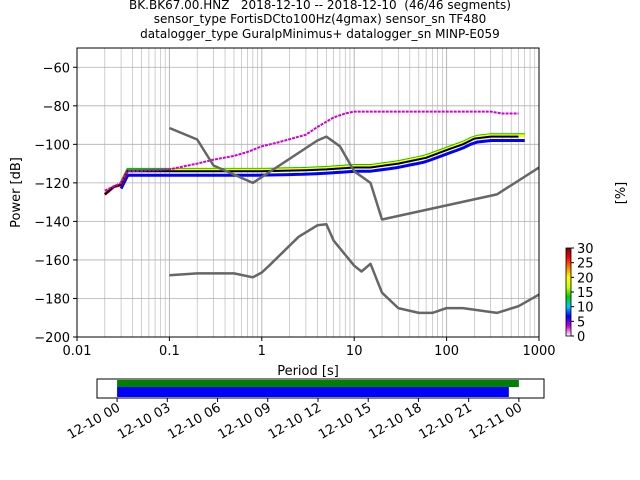 The image size is (640, 480). Describe the element at coordinates (56, 68) in the screenshot. I see `y-tick-label: −60` at that location.